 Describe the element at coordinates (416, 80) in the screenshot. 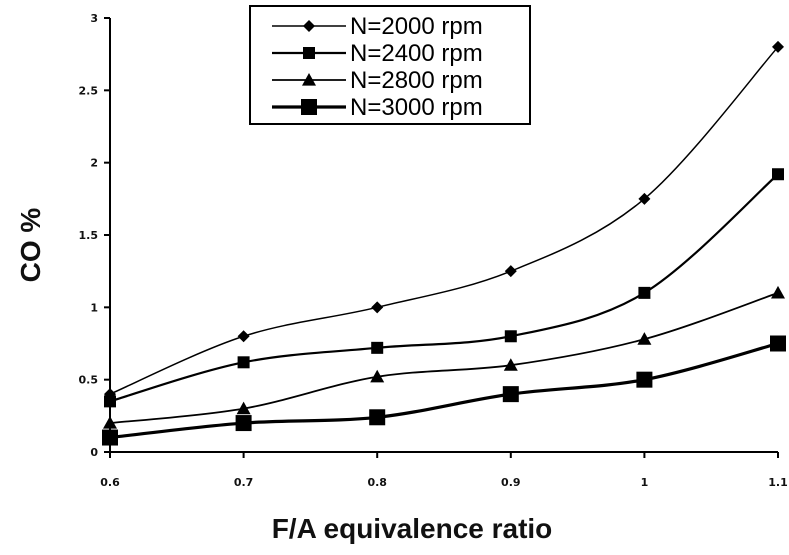

I see `legend-entry-3: N=2800 rpm` at that location.